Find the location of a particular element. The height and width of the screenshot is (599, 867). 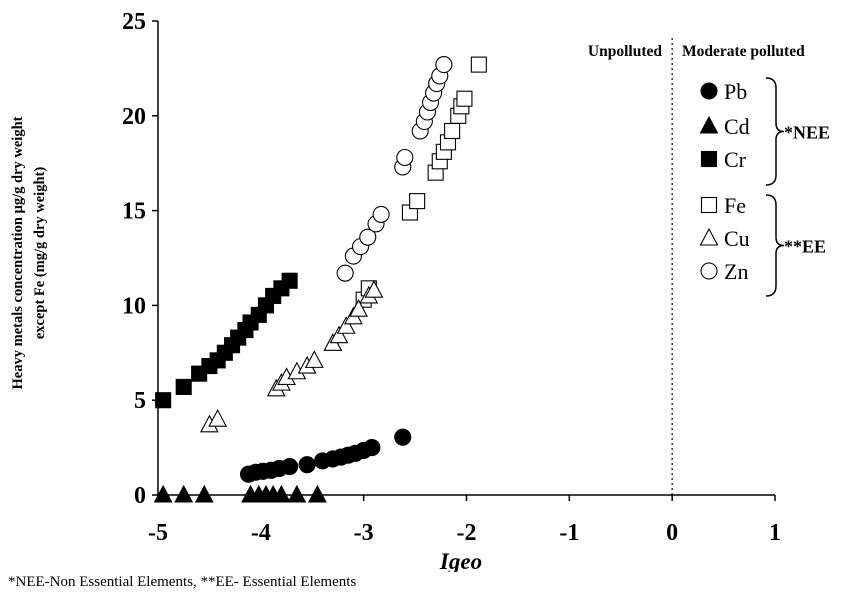

y-tick-label: 15 is located at coordinates (134, 212).